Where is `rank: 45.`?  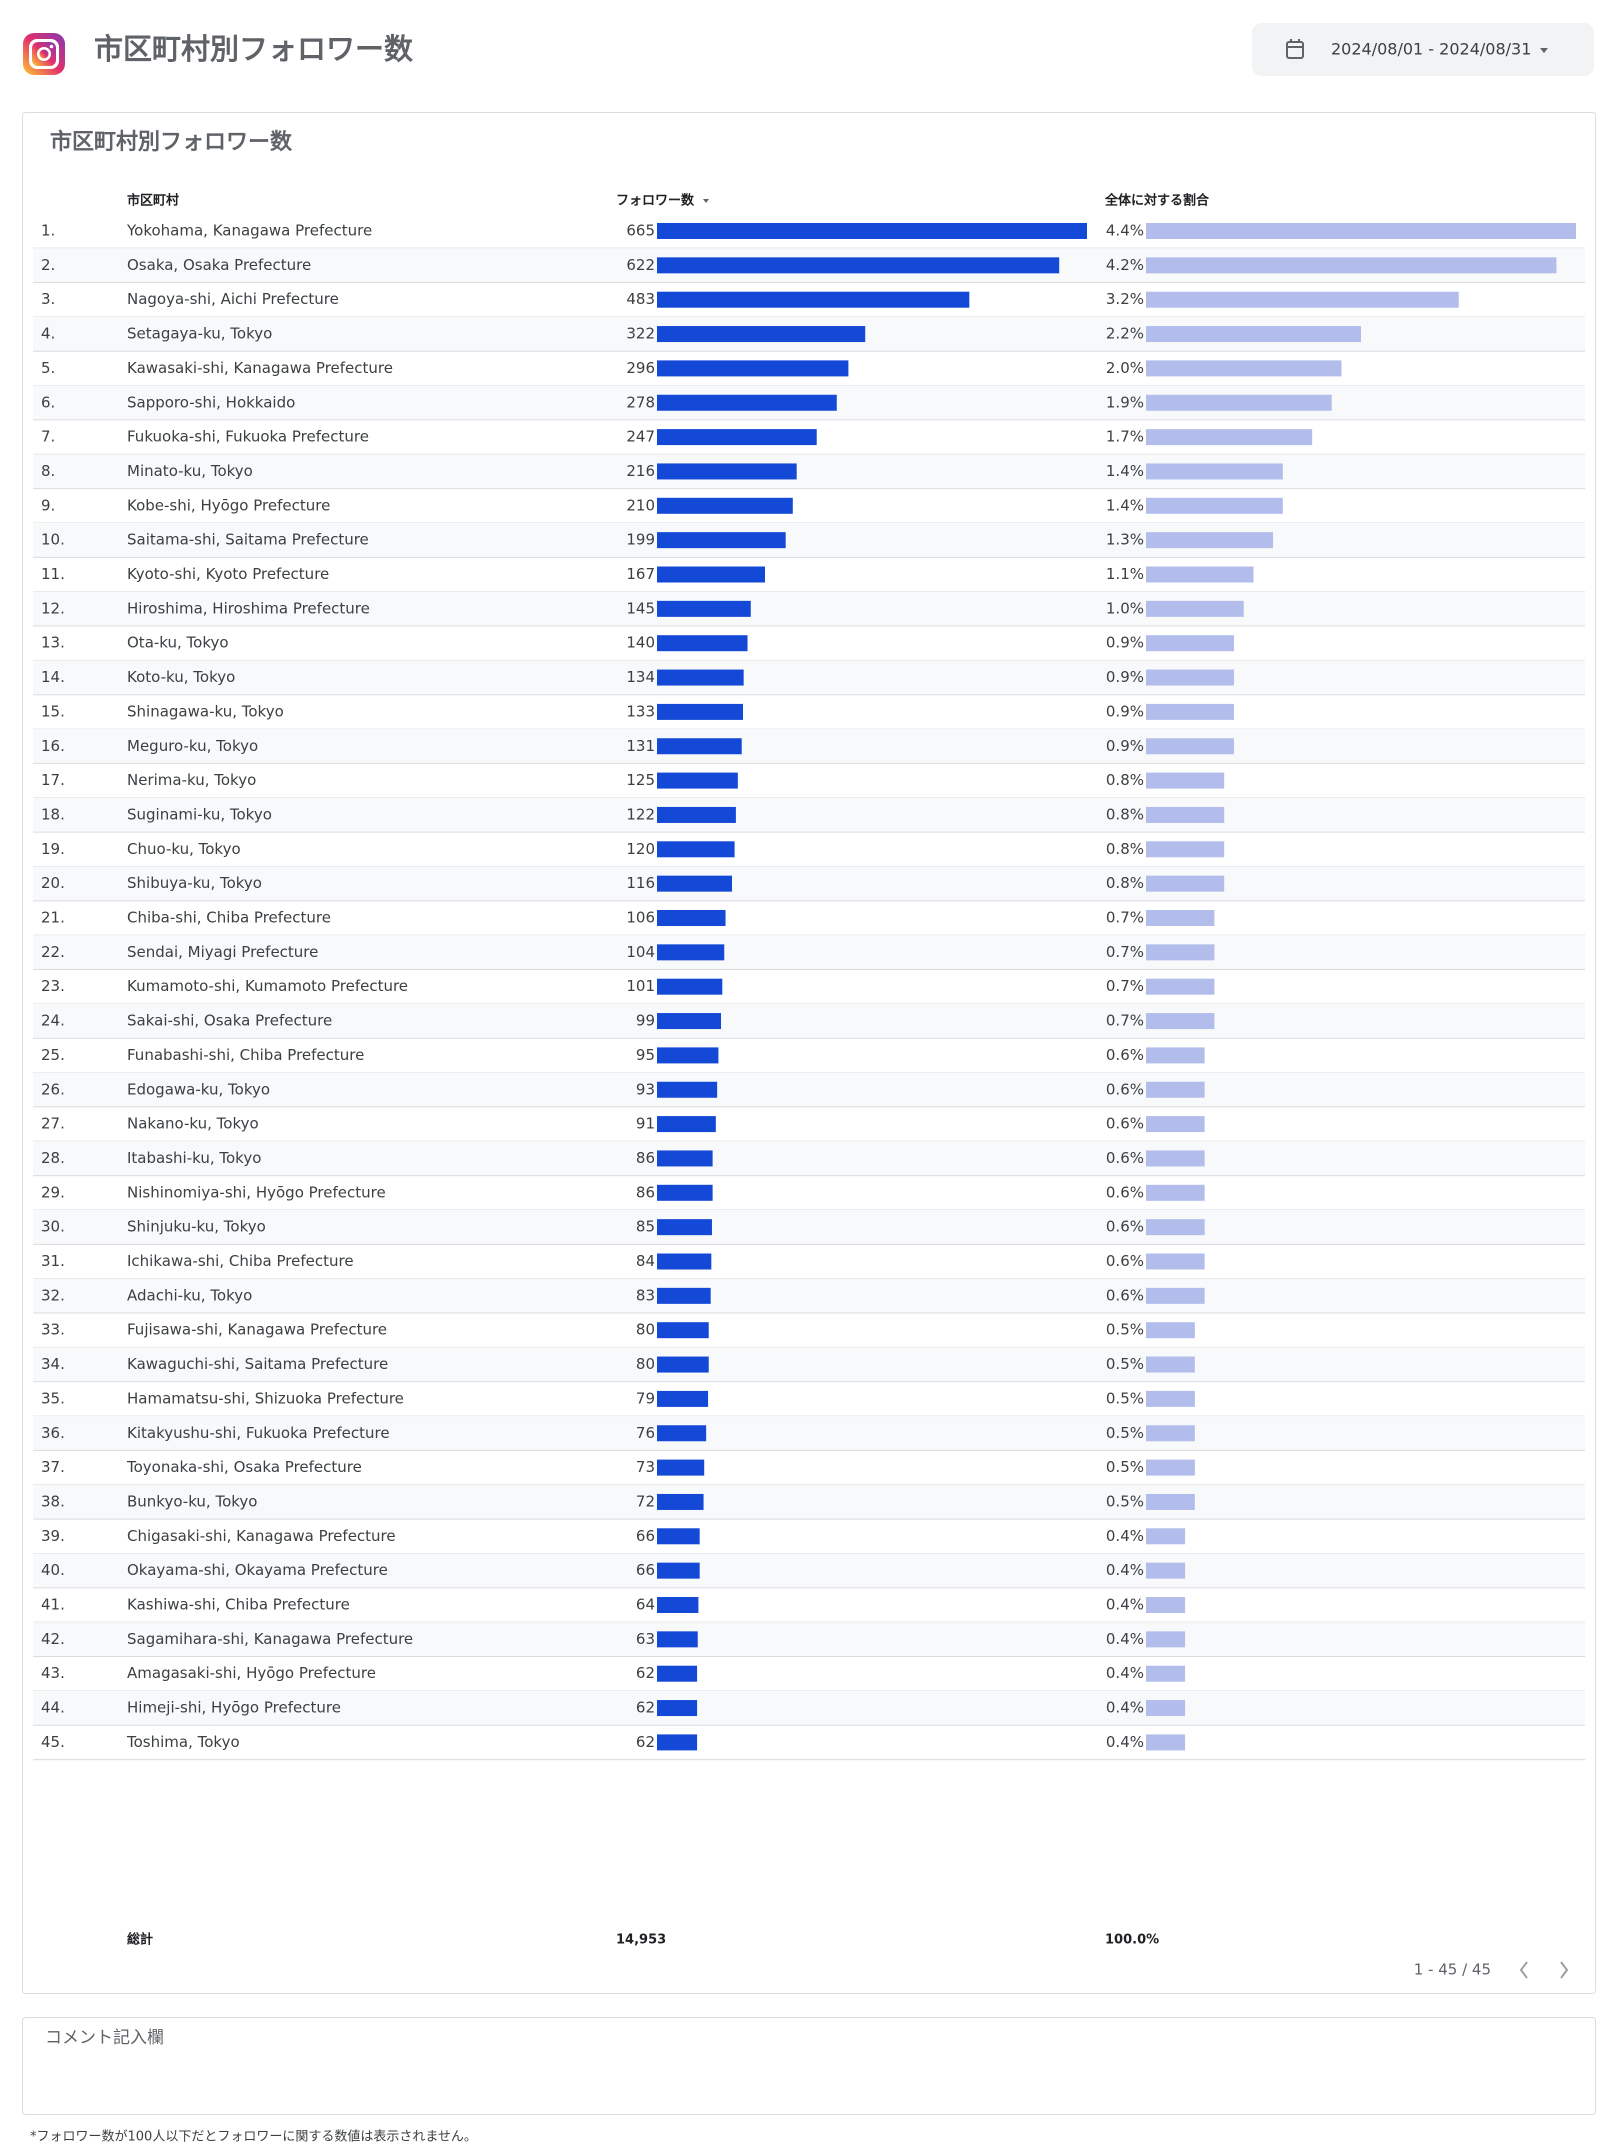
rank: 45. is located at coordinates (53, 1742).